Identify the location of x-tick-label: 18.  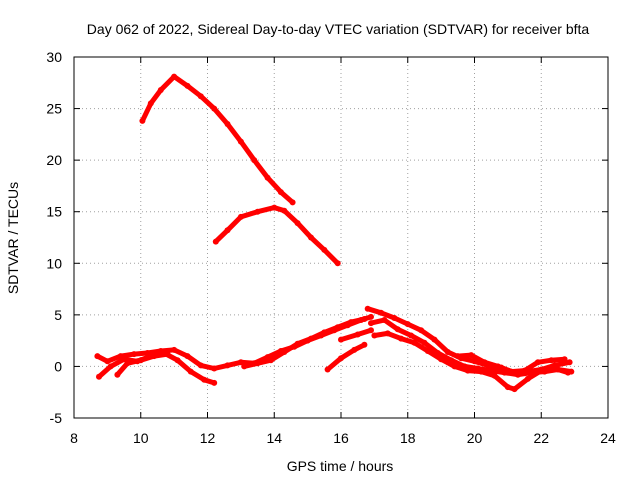
(408, 438).